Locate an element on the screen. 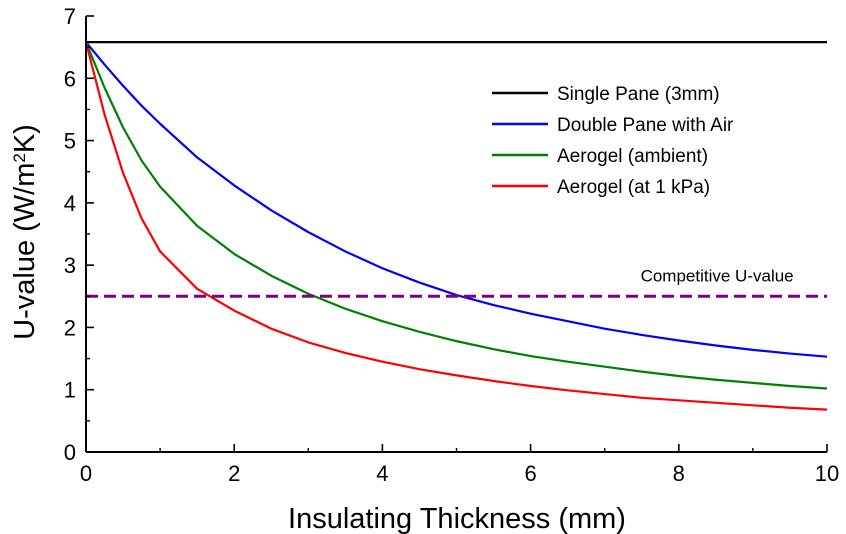 The height and width of the screenshot is (534, 846). legend-label-2: Double Pane with Air is located at coordinates (645, 125).